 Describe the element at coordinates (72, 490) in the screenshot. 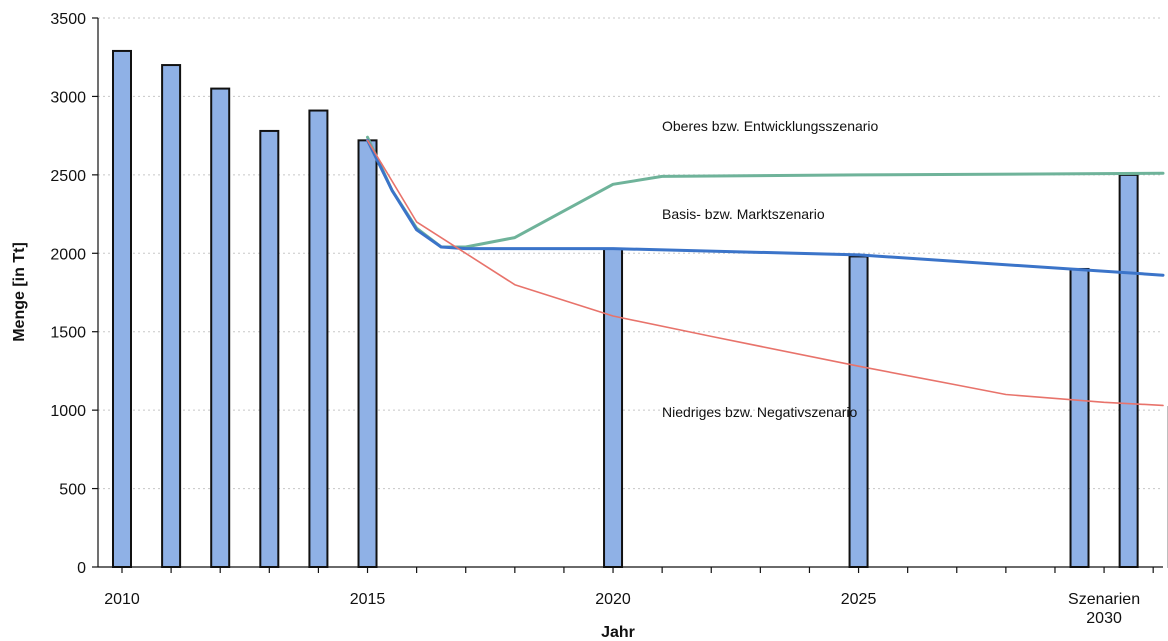

I see `y-tick-label: 500` at that location.